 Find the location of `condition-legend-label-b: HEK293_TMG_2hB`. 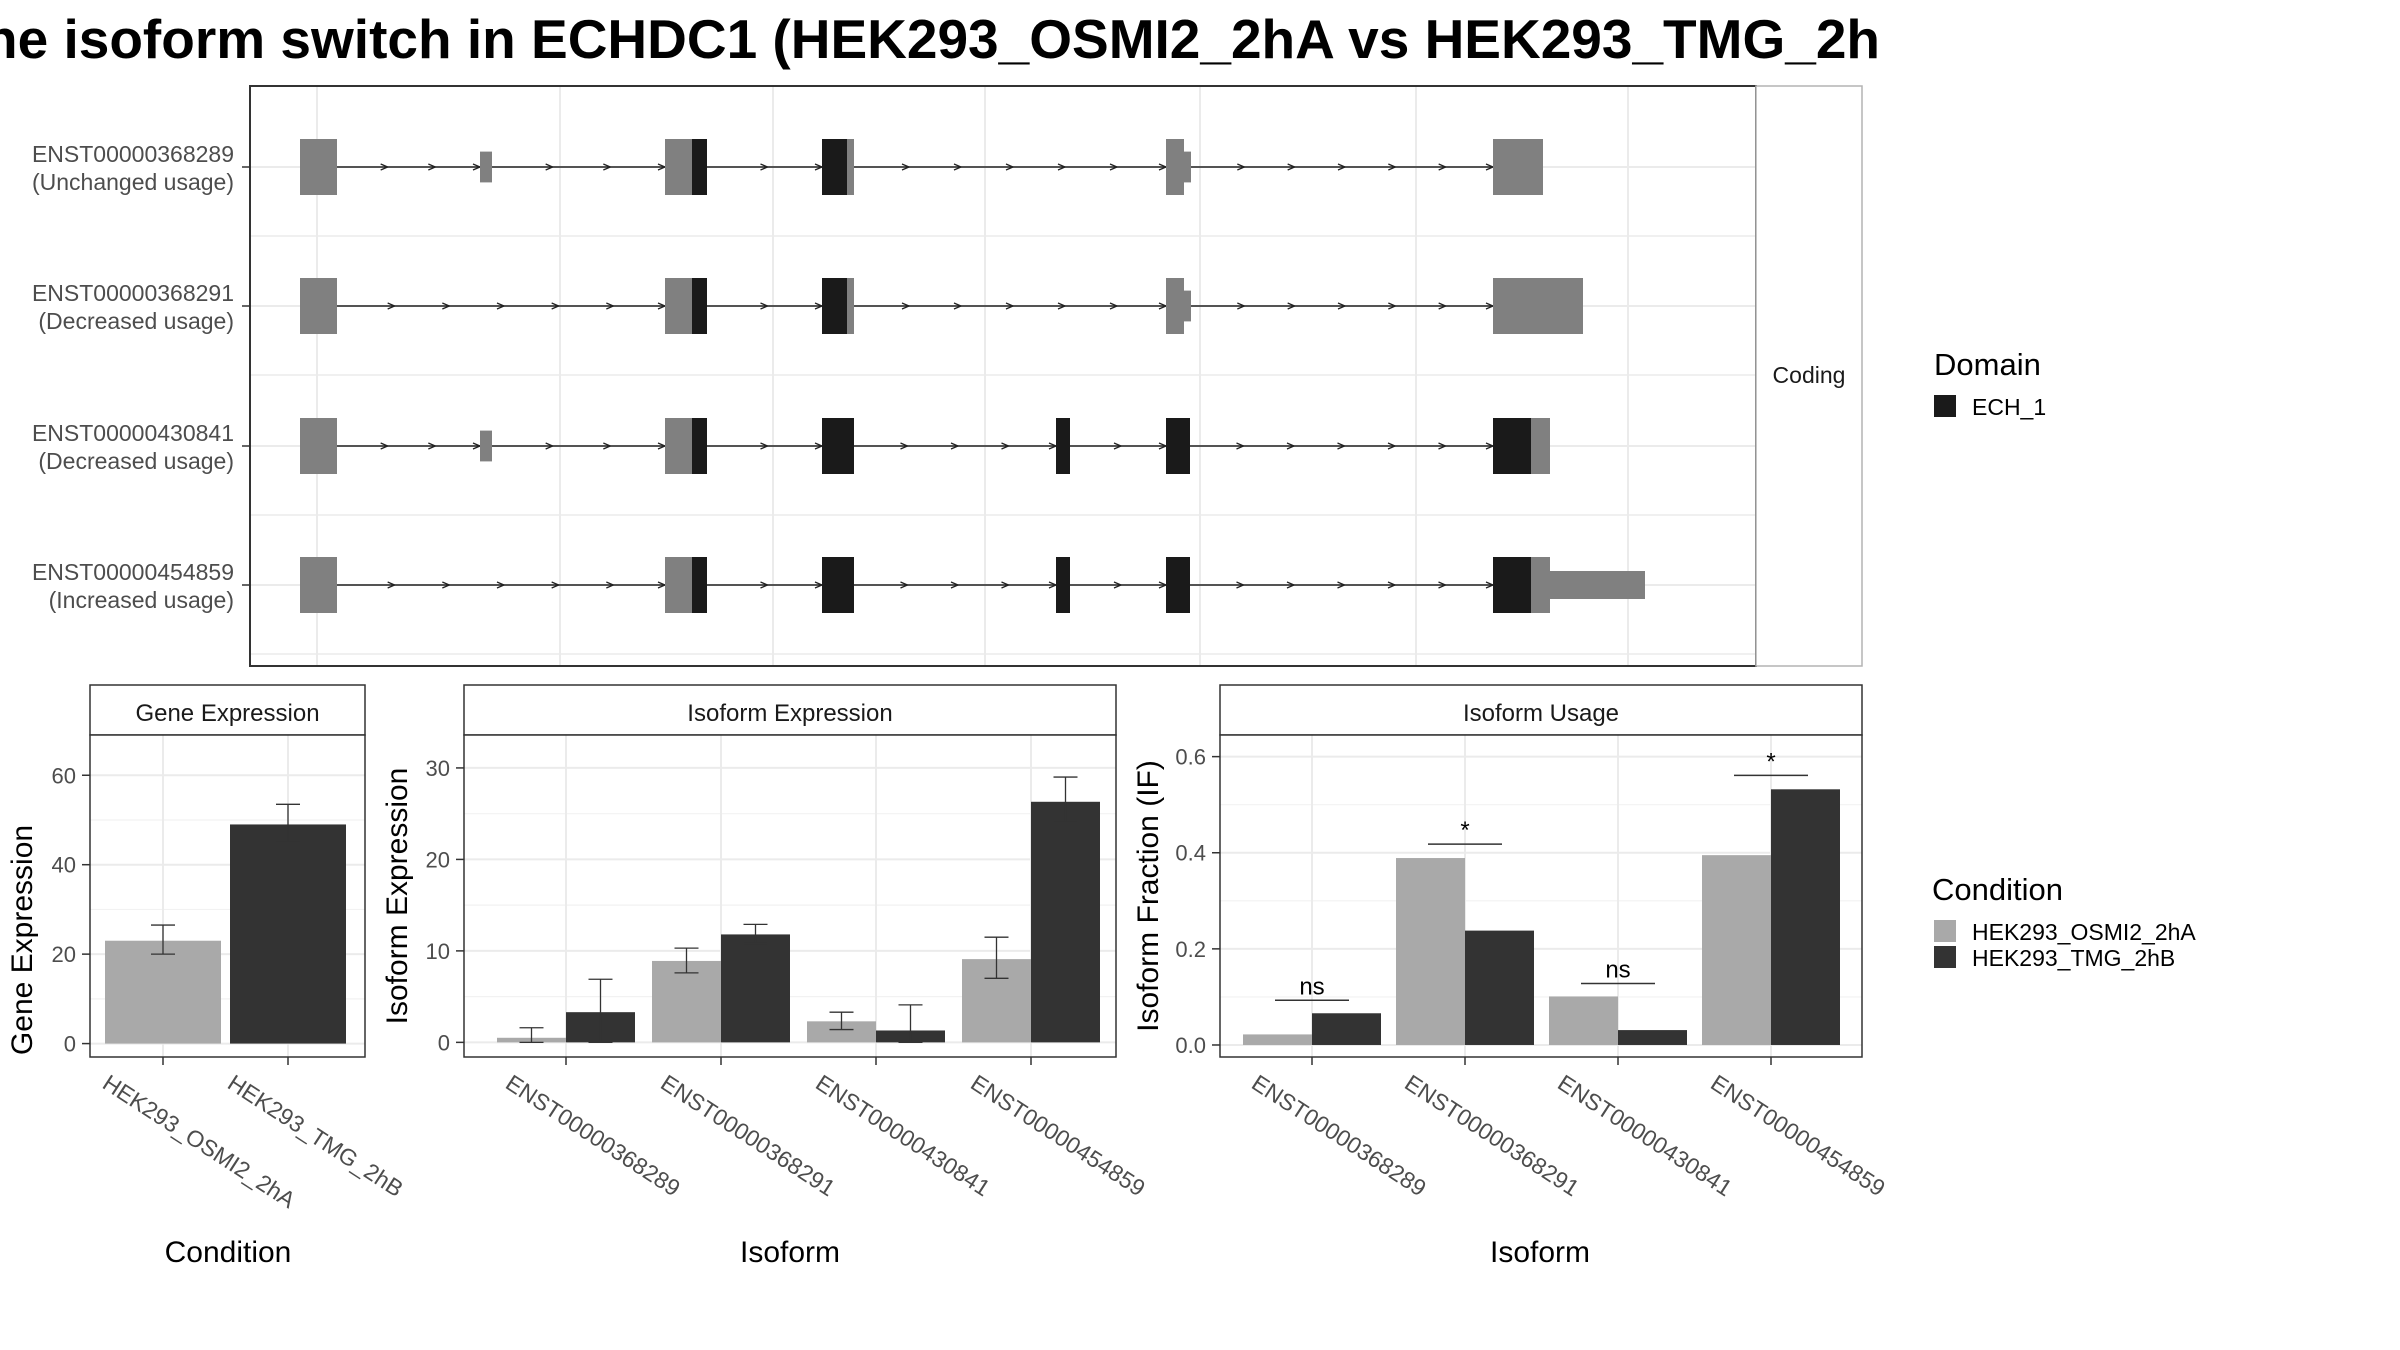

condition-legend-label-b: HEK293_TMG_2hB is located at coordinates (2073, 958).